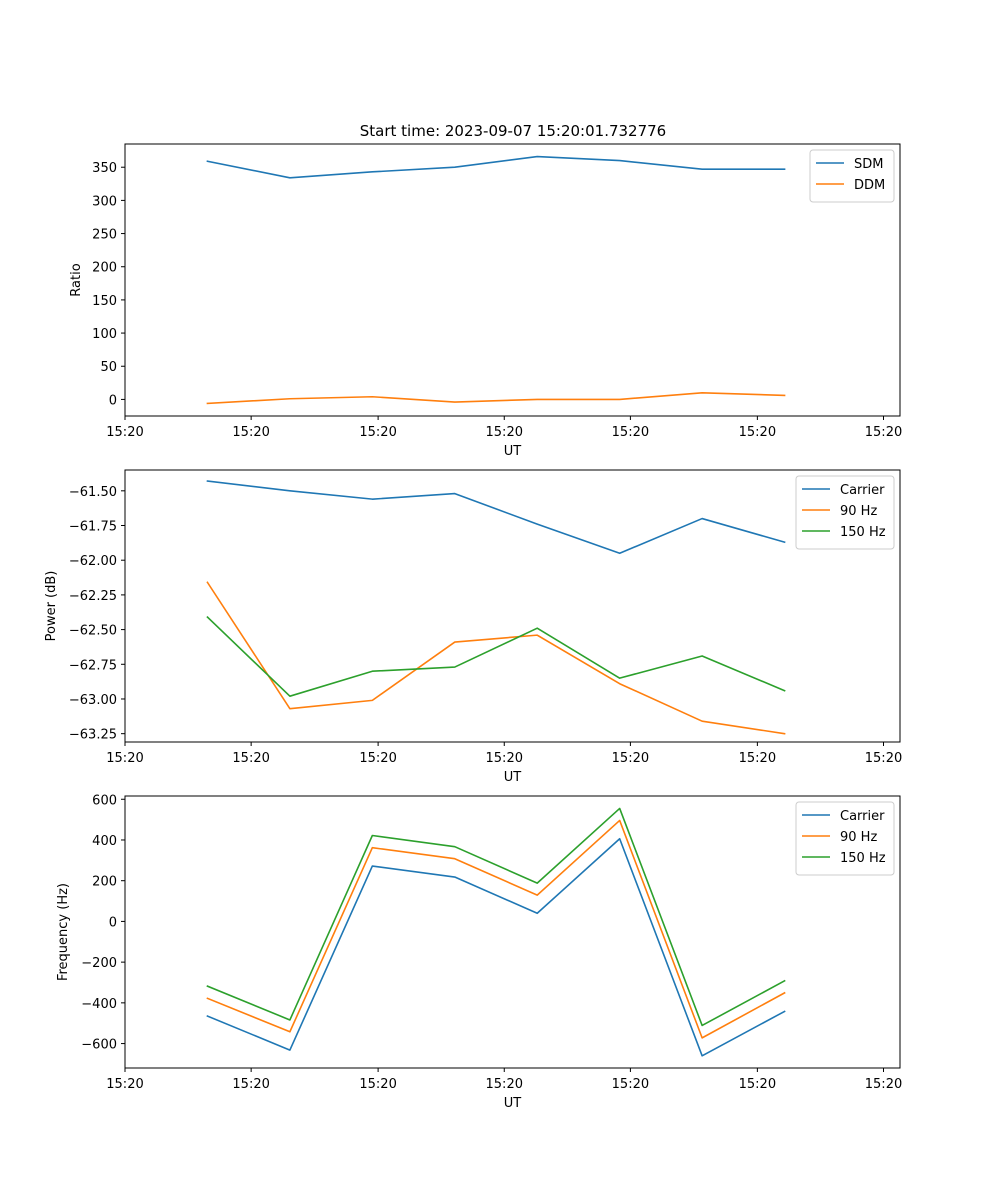 The width and height of the screenshot is (1000, 1200). I want to click on y-tick-label: 350, so click(104, 168).